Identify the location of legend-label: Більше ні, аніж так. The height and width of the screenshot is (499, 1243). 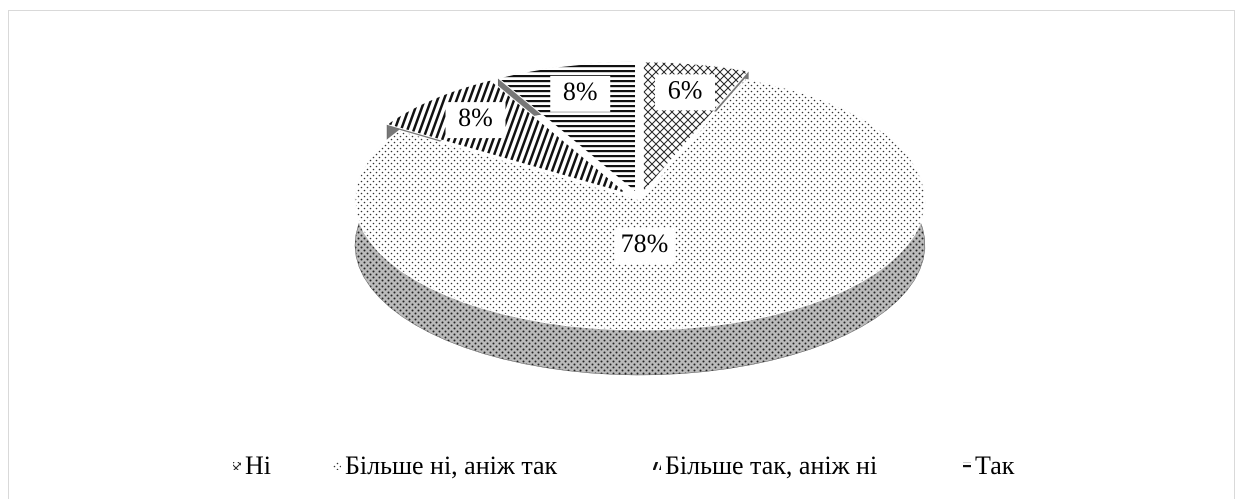
(451, 465).